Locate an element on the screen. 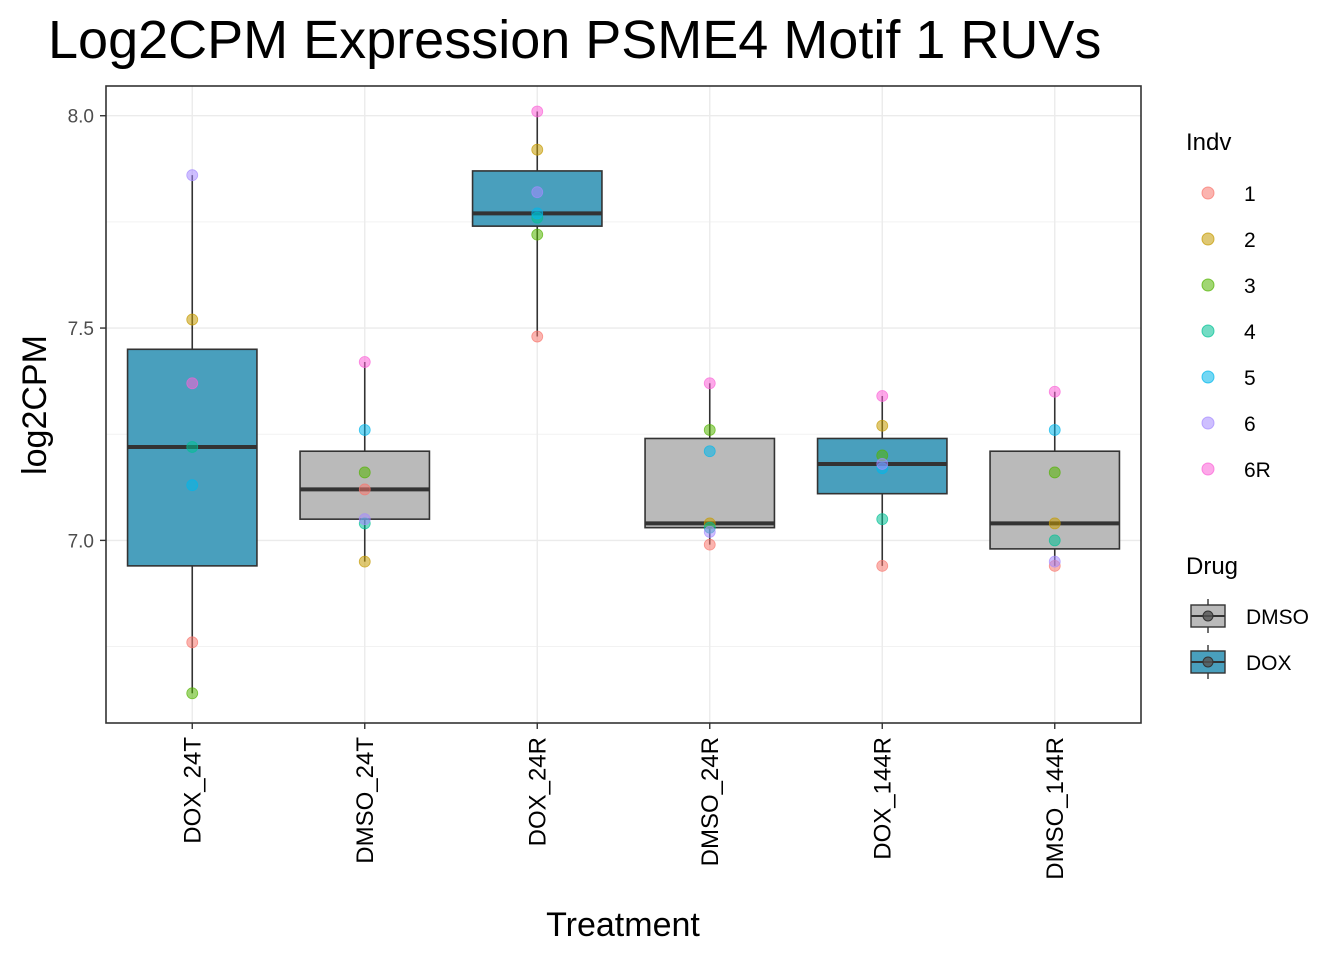 The height and width of the screenshot is (960, 1344). legend-drug-title: Drug is located at coordinates (1212, 566).